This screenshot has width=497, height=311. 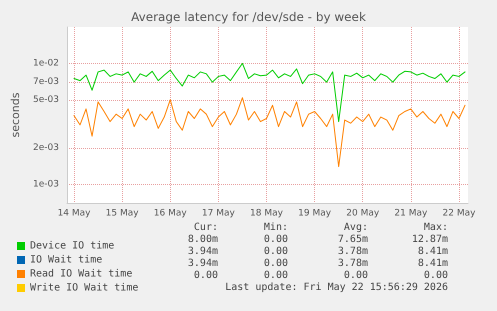 I want to click on x-tick-label: 21 May, so click(x=411, y=213).